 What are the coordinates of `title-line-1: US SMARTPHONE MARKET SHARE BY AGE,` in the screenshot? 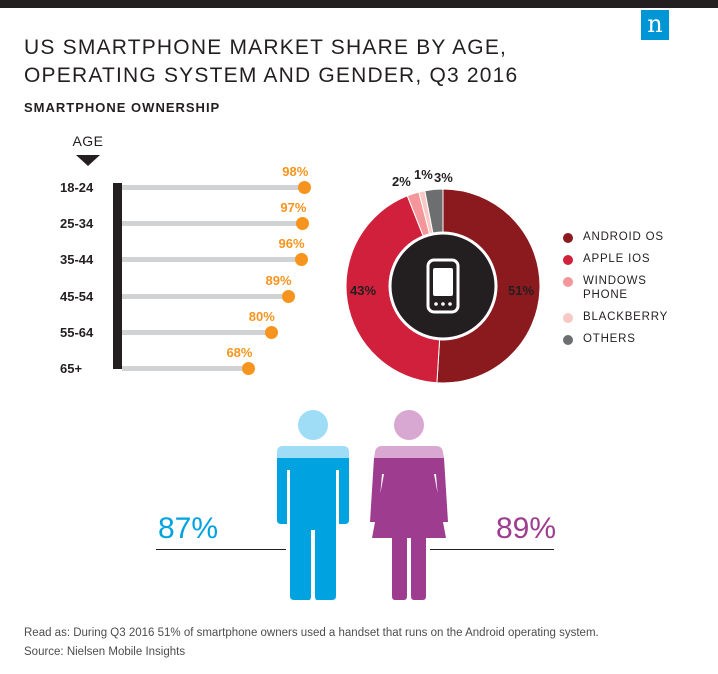 It's located at (266, 47).